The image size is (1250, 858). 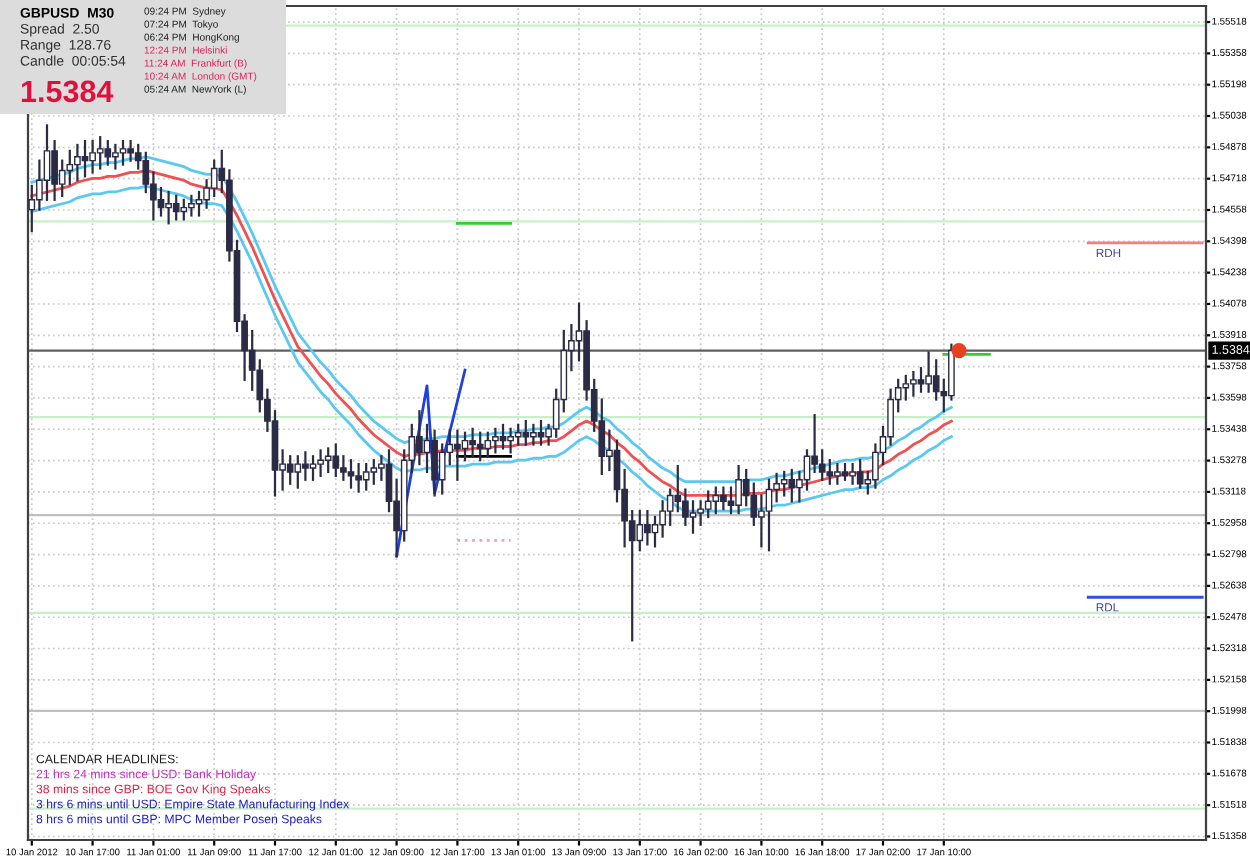 I want to click on line-series, so click(x=431, y=463).